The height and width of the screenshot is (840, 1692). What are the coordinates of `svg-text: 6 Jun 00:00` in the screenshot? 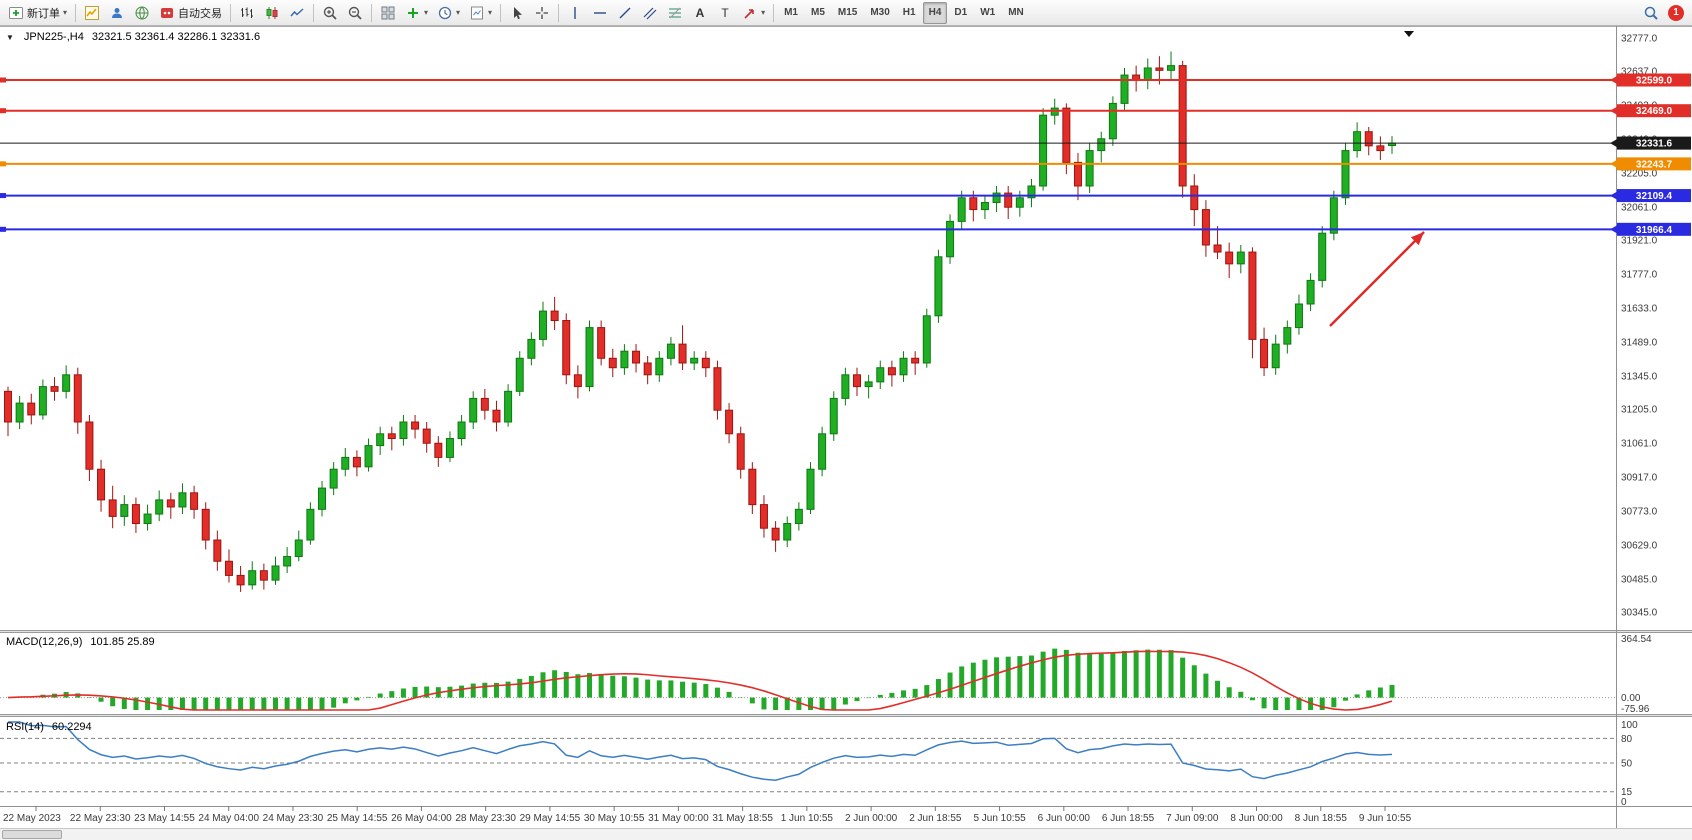 It's located at (1064, 818).